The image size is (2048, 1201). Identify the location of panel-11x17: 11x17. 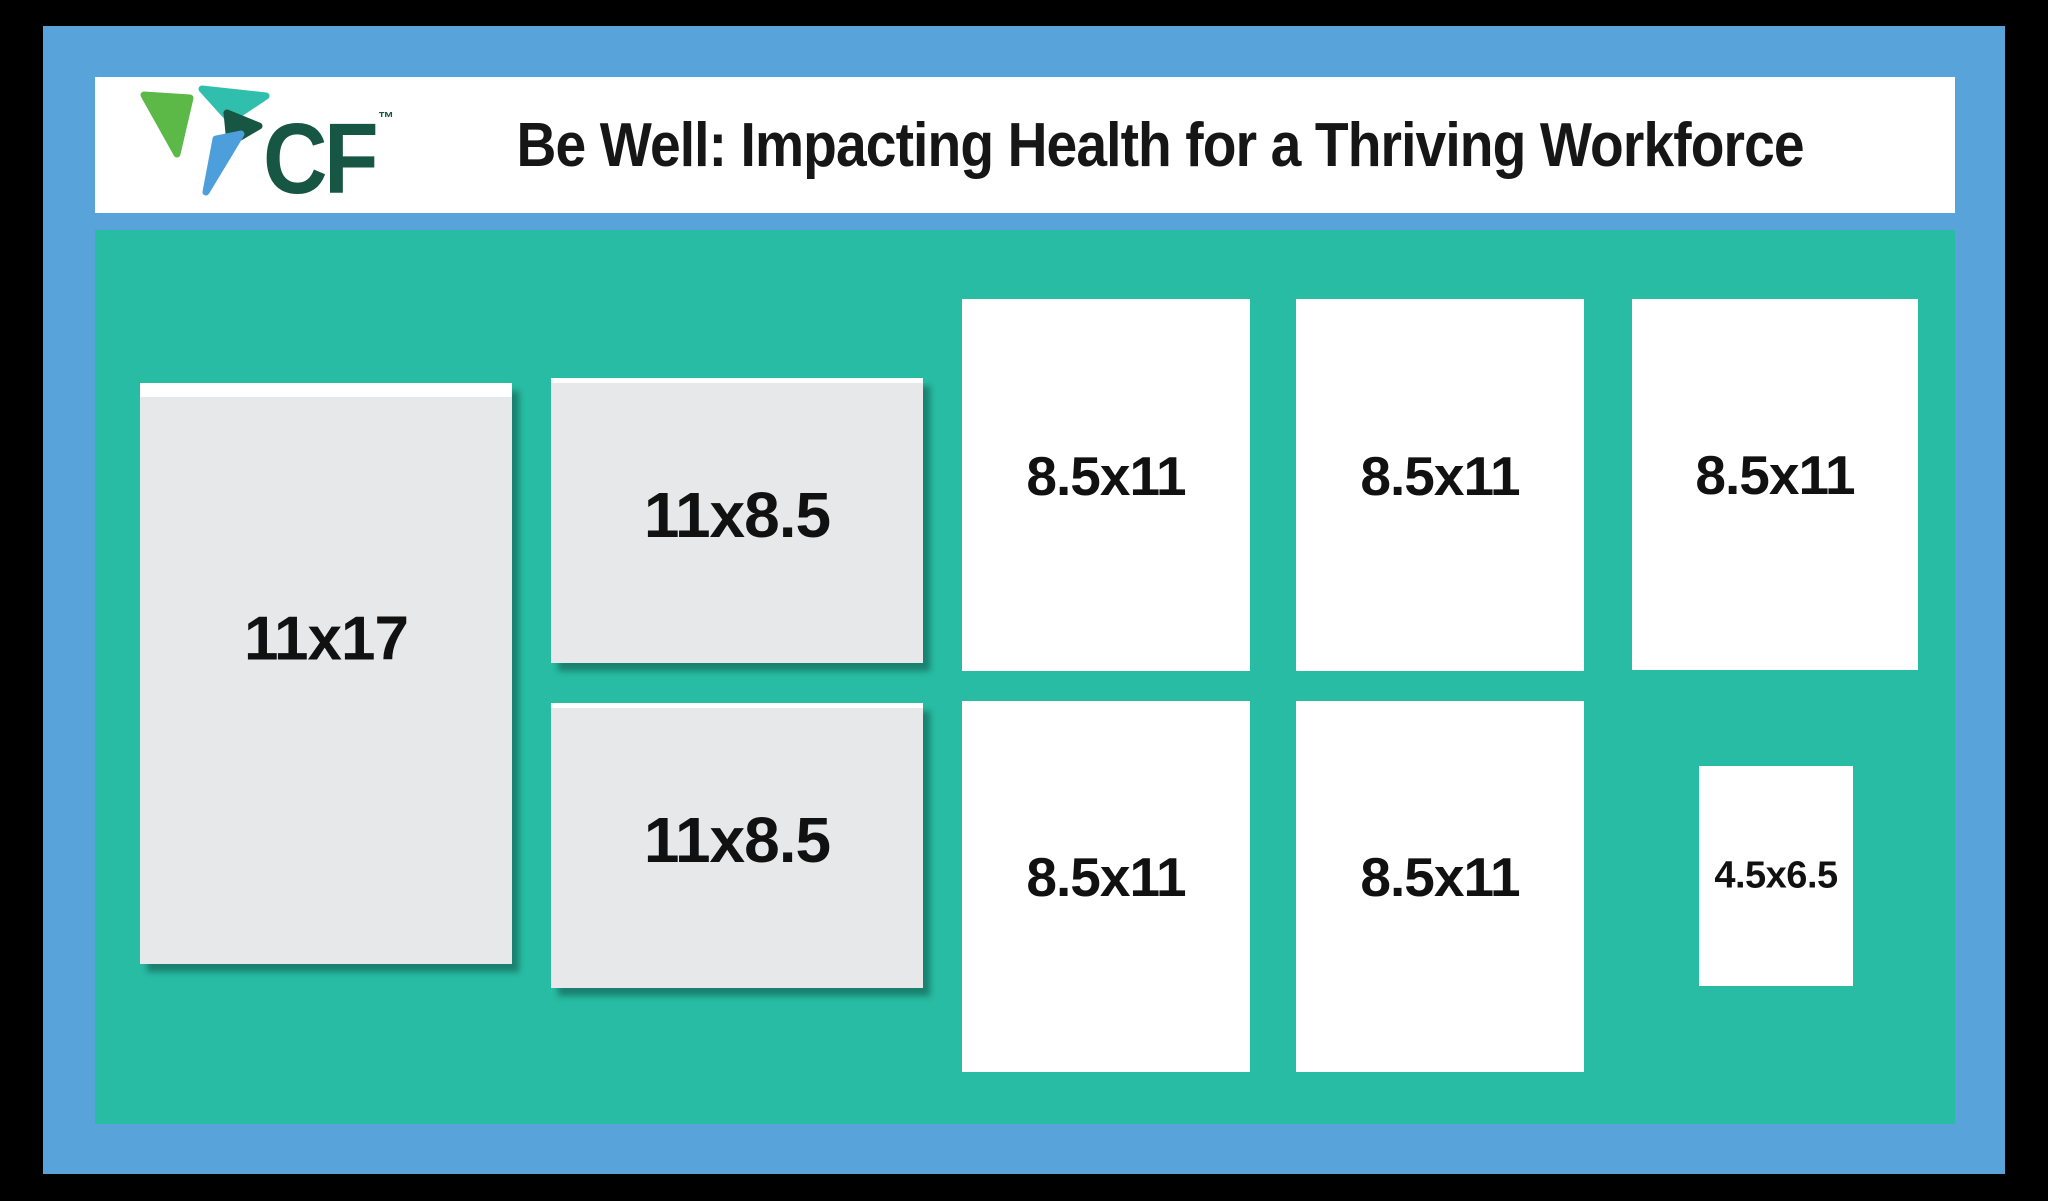
(326, 673).